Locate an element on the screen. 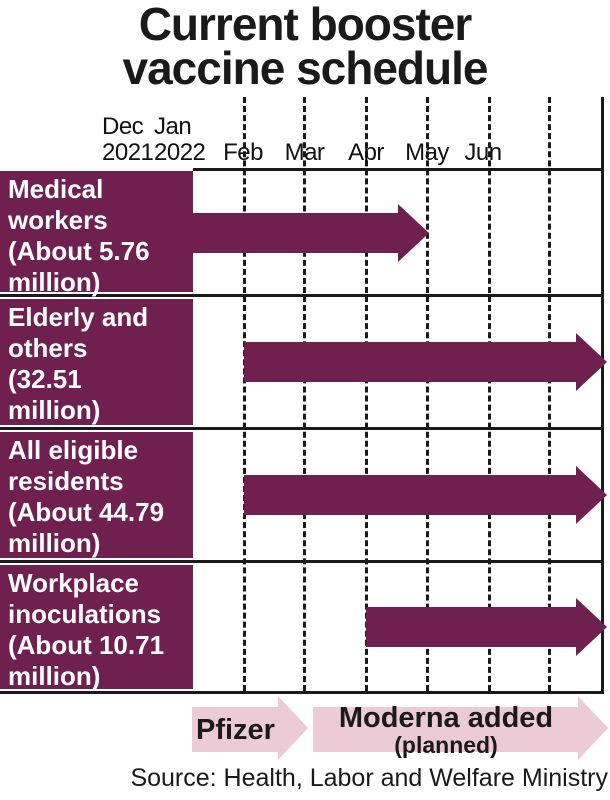  legend-arrow-shaft: Moderna added (planned) is located at coordinates (446, 730).